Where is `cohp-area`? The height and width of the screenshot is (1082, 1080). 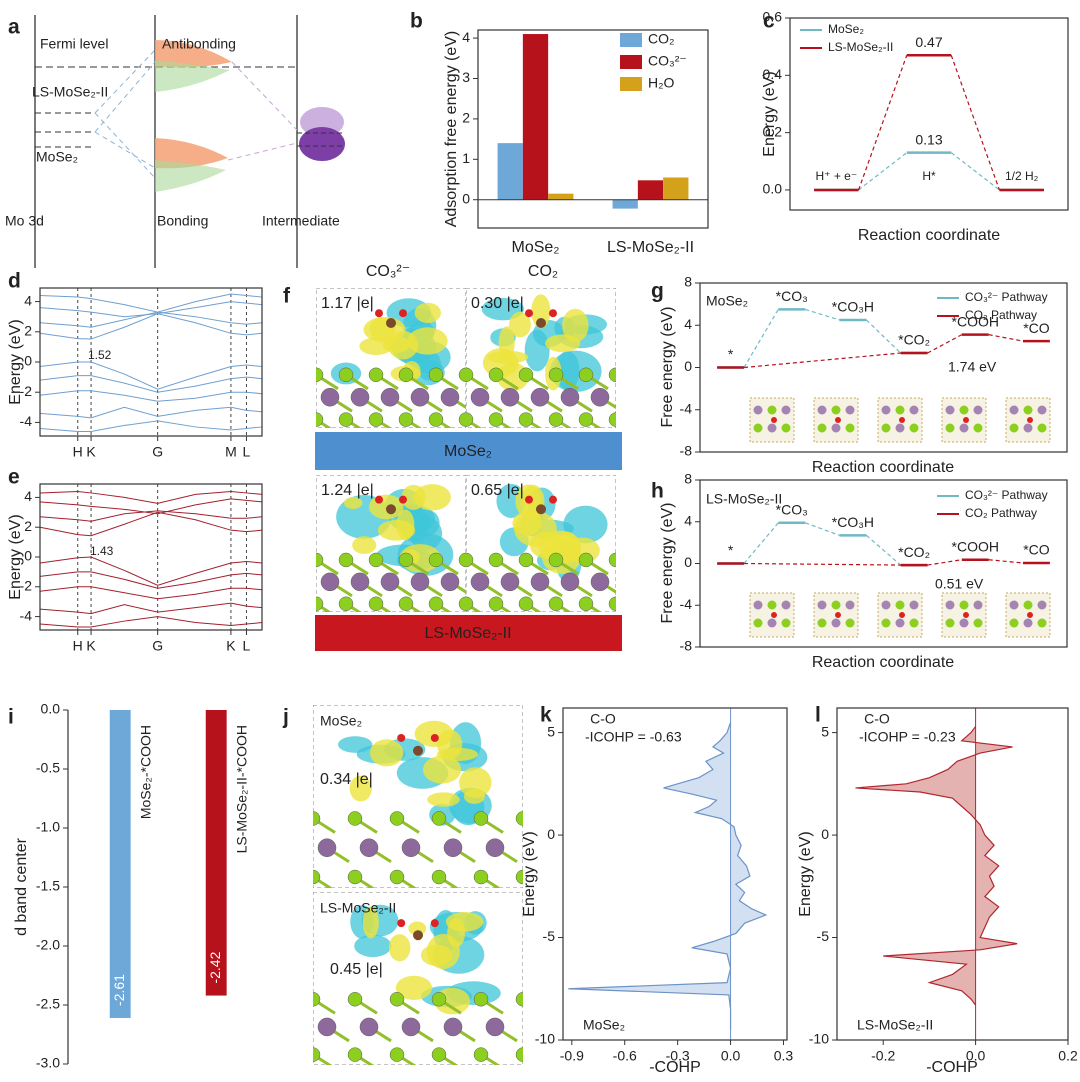 cohp-area is located at coordinates (936, 866).